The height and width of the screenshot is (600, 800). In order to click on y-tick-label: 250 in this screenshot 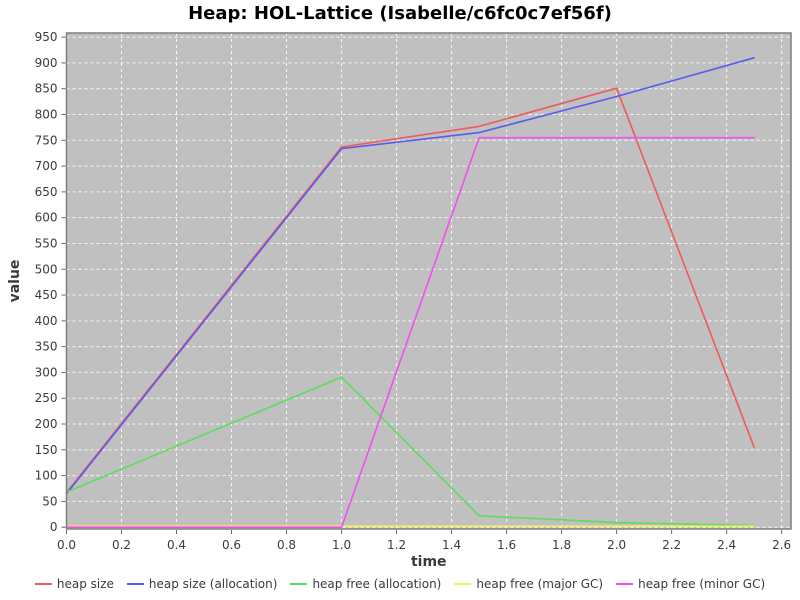, I will do `click(46, 398)`.